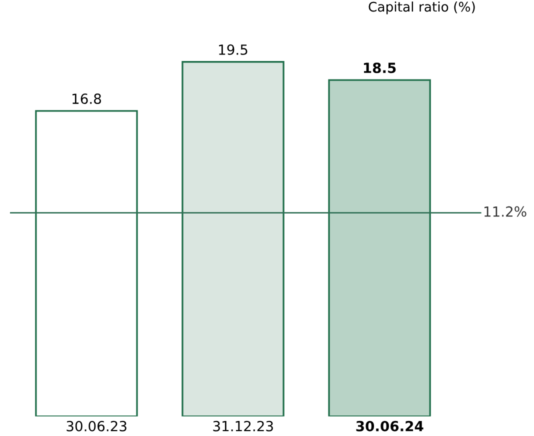 The image size is (534, 436). What do you see at coordinates (86, 99) in the screenshot?
I see `data-label: 16.8` at bounding box center [86, 99].